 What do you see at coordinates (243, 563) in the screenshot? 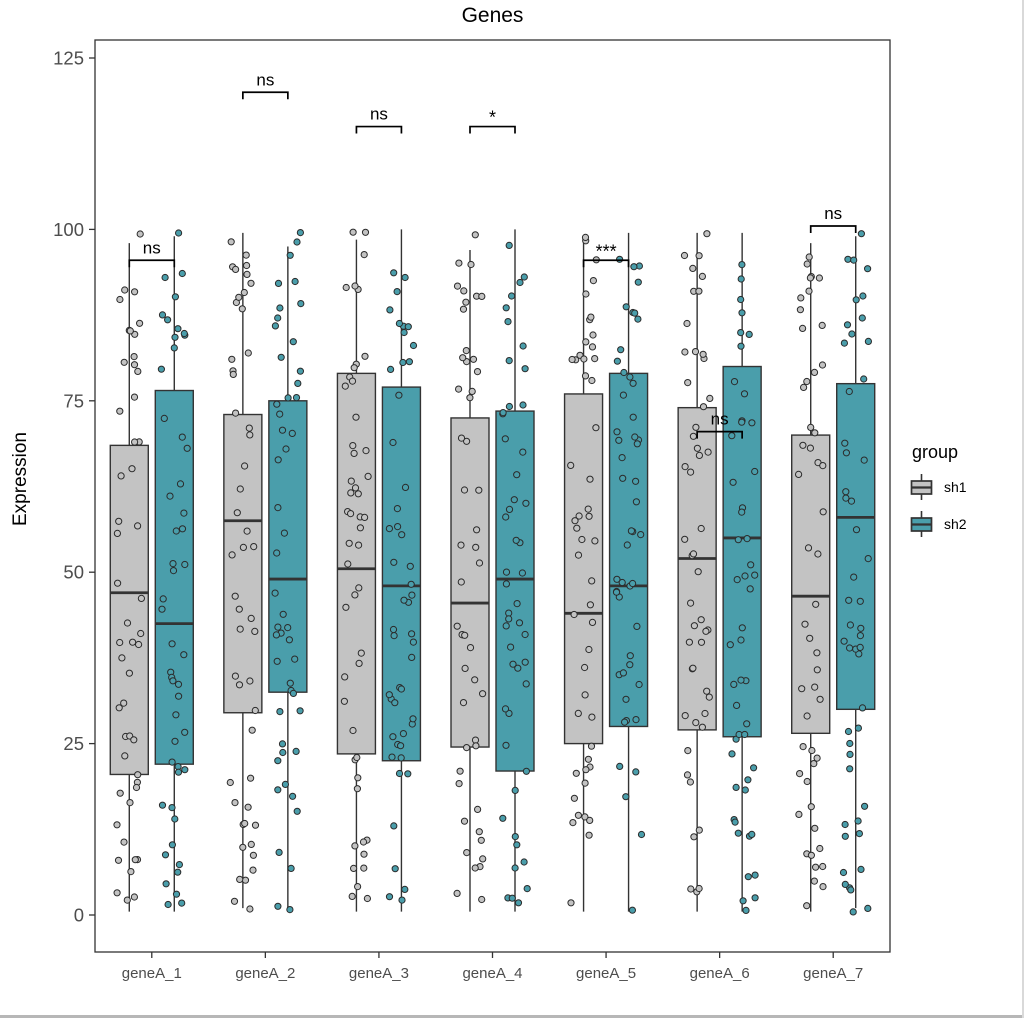
I see `box-geneA_2-sh1` at bounding box center [243, 563].